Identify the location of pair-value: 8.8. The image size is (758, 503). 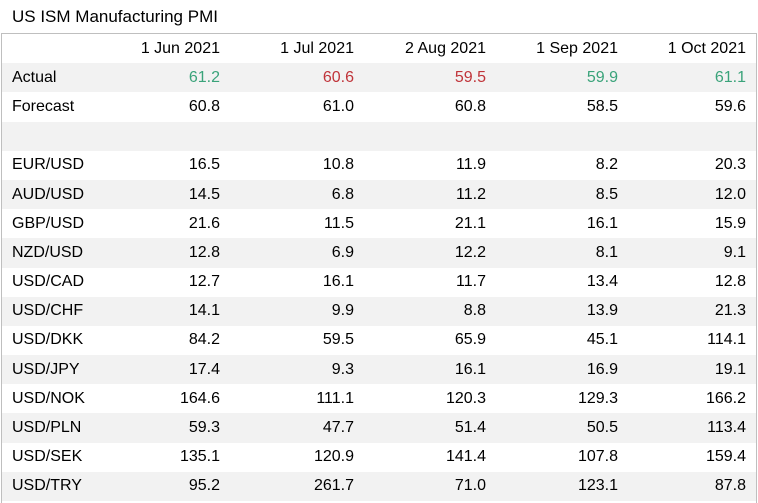
(430, 311).